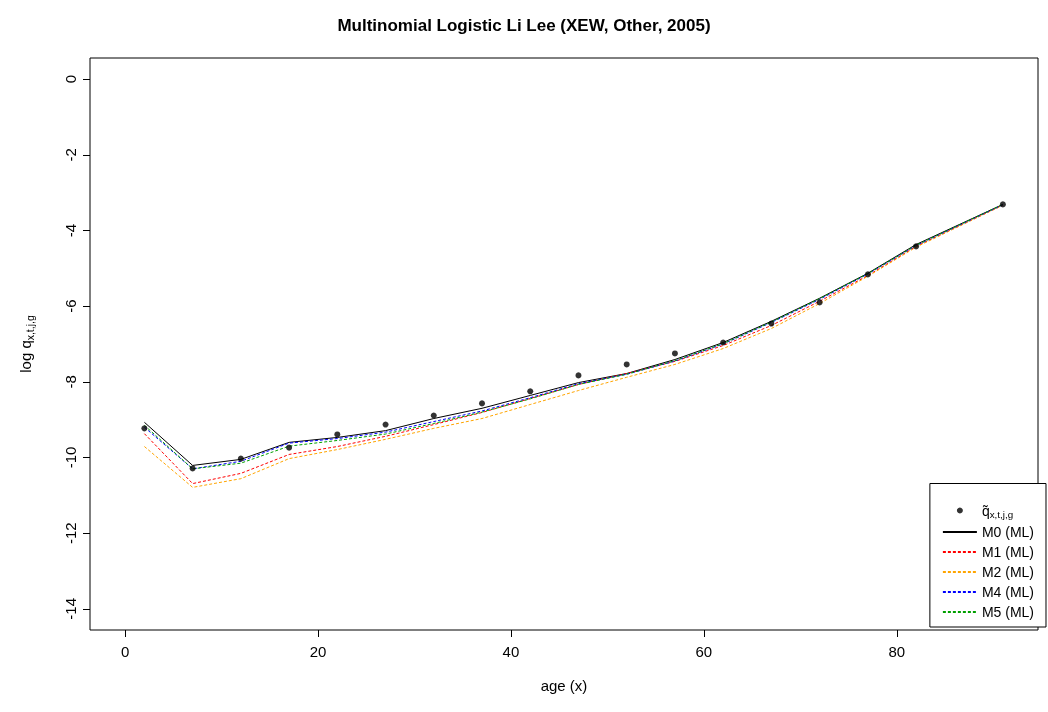 This screenshot has width=1048, height=712. Describe the element at coordinates (70, 382) in the screenshot. I see `y-tick-label: -8` at that location.